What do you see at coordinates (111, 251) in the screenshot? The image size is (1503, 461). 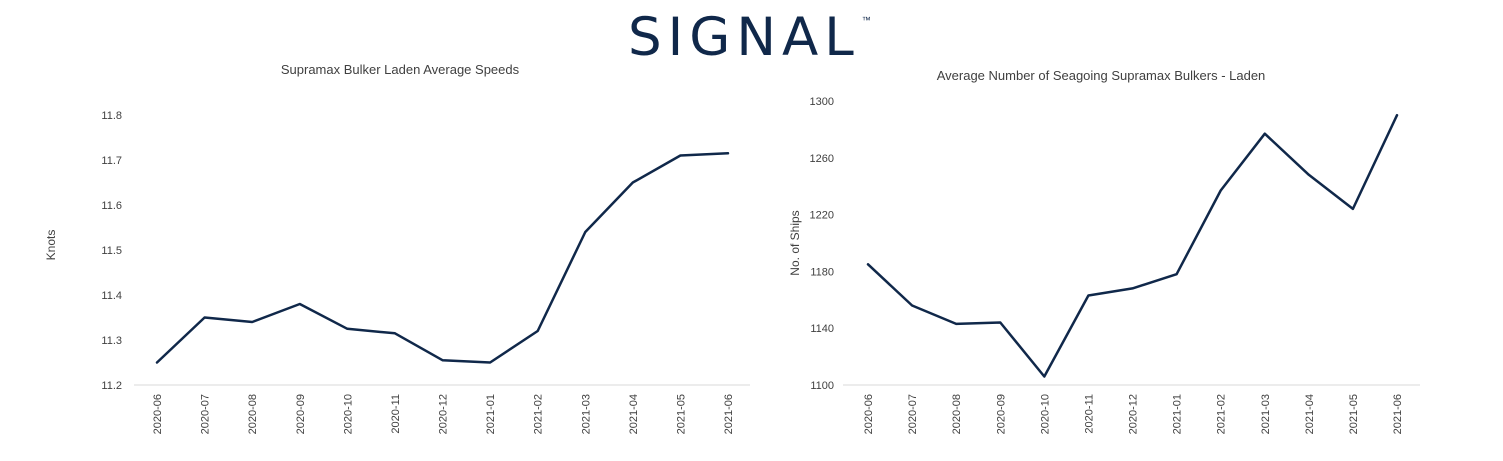 I see `y-tick-label: 11.5` at bounding box center [111, 251].